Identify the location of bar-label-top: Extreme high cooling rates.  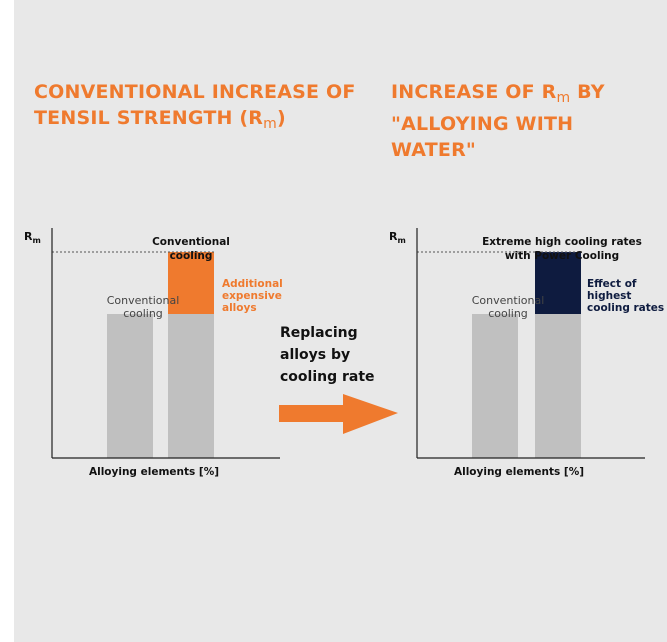
(562, 242).